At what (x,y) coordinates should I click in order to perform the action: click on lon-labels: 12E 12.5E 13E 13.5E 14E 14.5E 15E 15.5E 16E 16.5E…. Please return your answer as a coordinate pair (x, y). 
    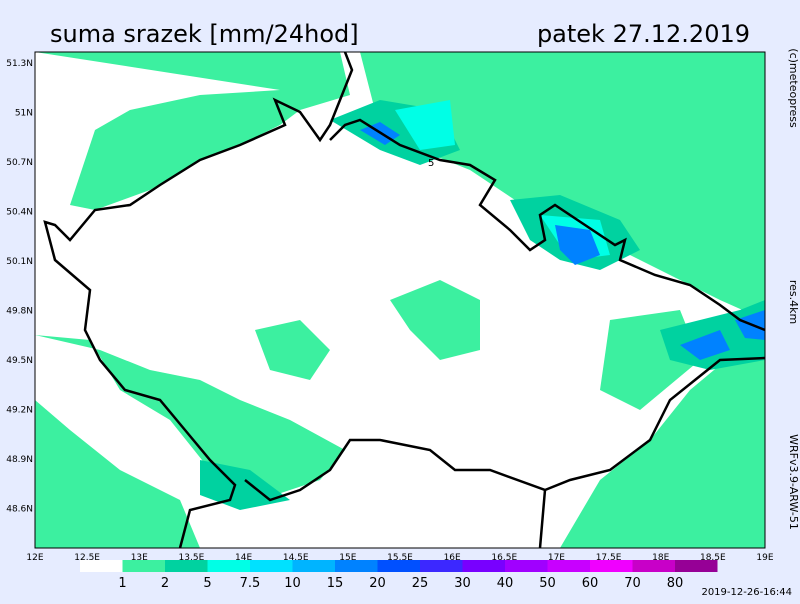
    Looking at the image, I should click on (399, 558).